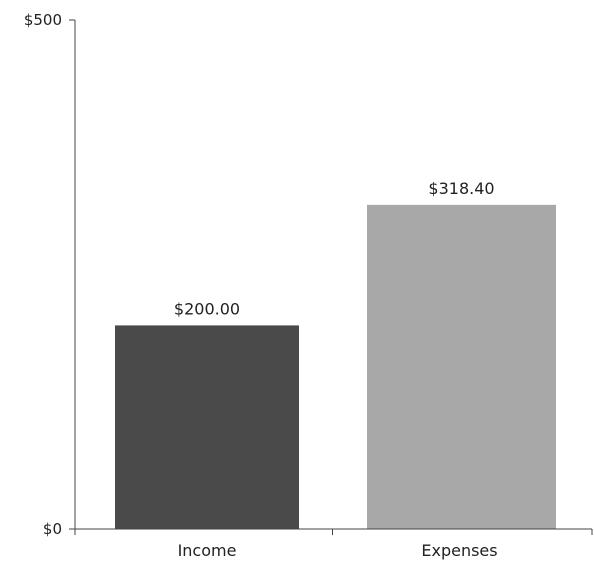 This screenshot has width=594, height=568. I want to click on data-labels: $200.00 $318.40, so click(334, 249).